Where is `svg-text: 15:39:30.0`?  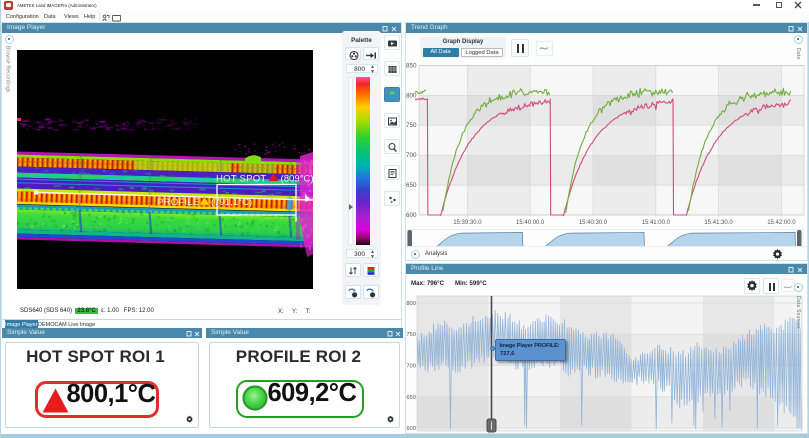
svg-text: 15:39:30.0 is located at coordinates (467, 223).